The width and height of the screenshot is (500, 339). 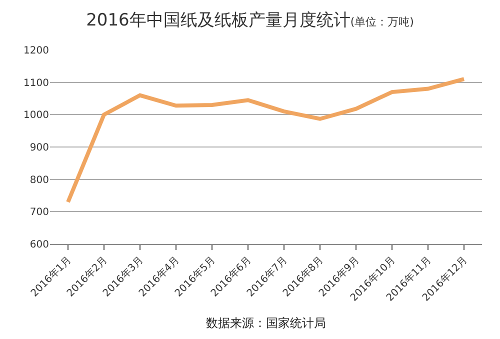 I want to click on y-tick-label: 700, so click(x=39, y=212).